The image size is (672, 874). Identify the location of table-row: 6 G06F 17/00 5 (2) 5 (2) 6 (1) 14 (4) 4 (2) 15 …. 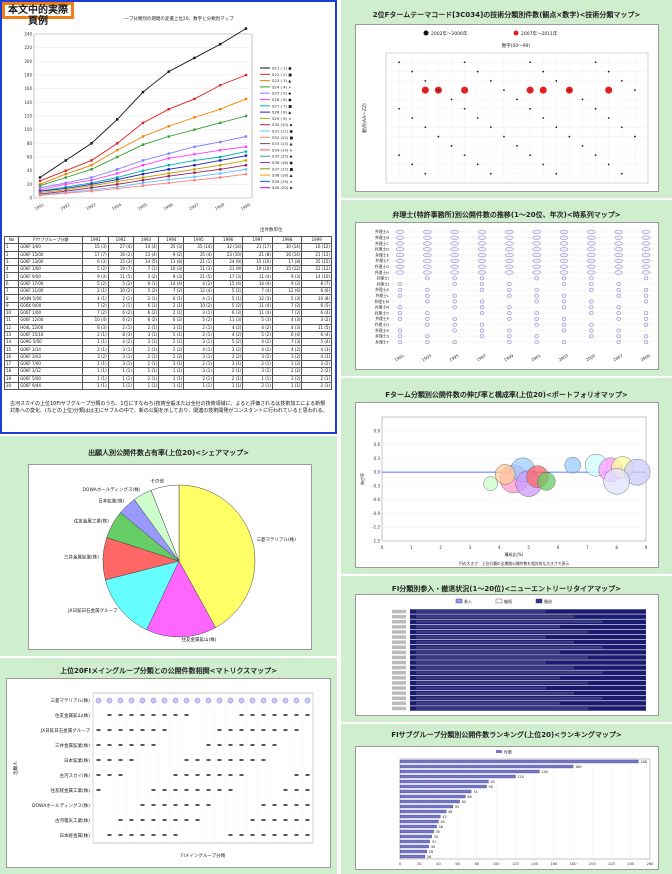
(167, 284).